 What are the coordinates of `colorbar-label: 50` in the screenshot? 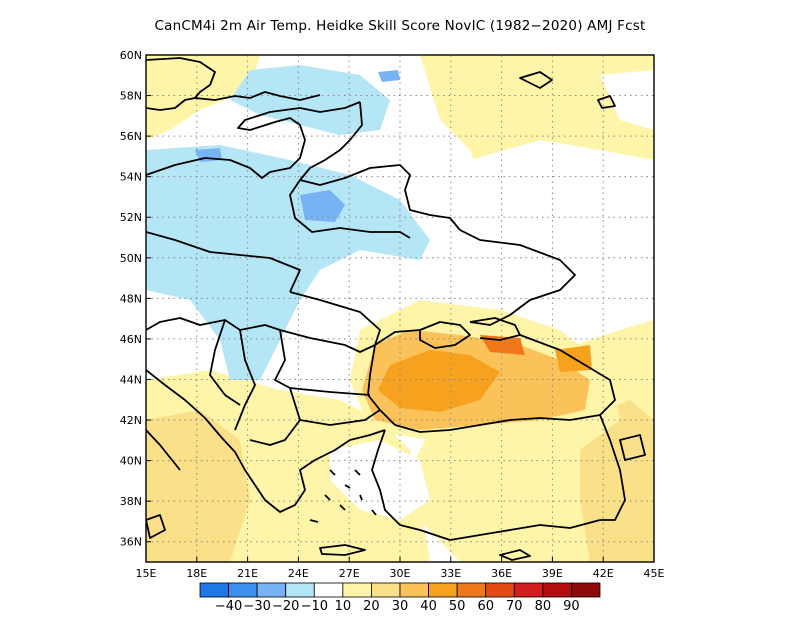 It's located at (457, 606).